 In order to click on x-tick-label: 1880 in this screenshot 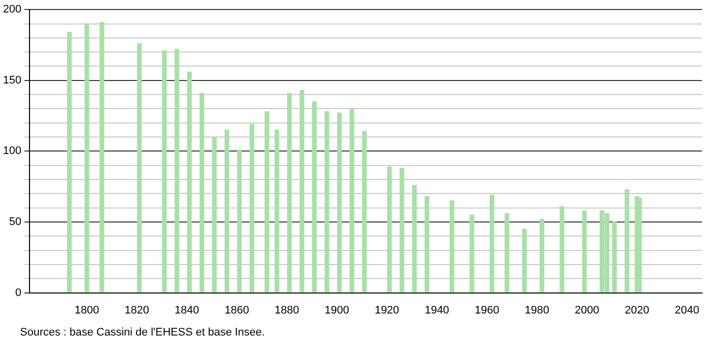, I will do `click(287, 310)`.